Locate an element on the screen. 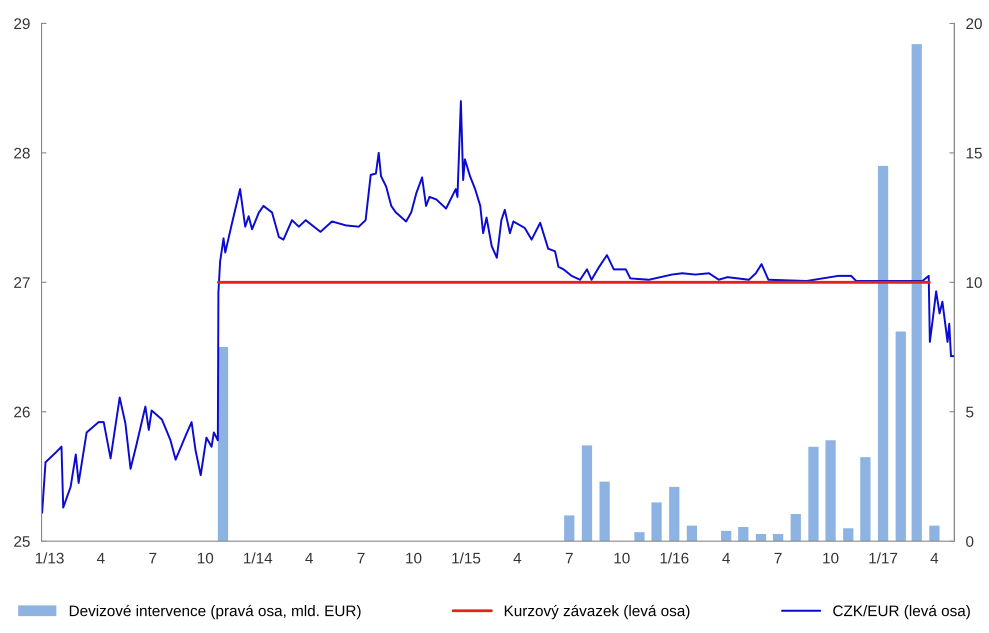  y-tick-label: 29 is located at coordinates (22, 24).